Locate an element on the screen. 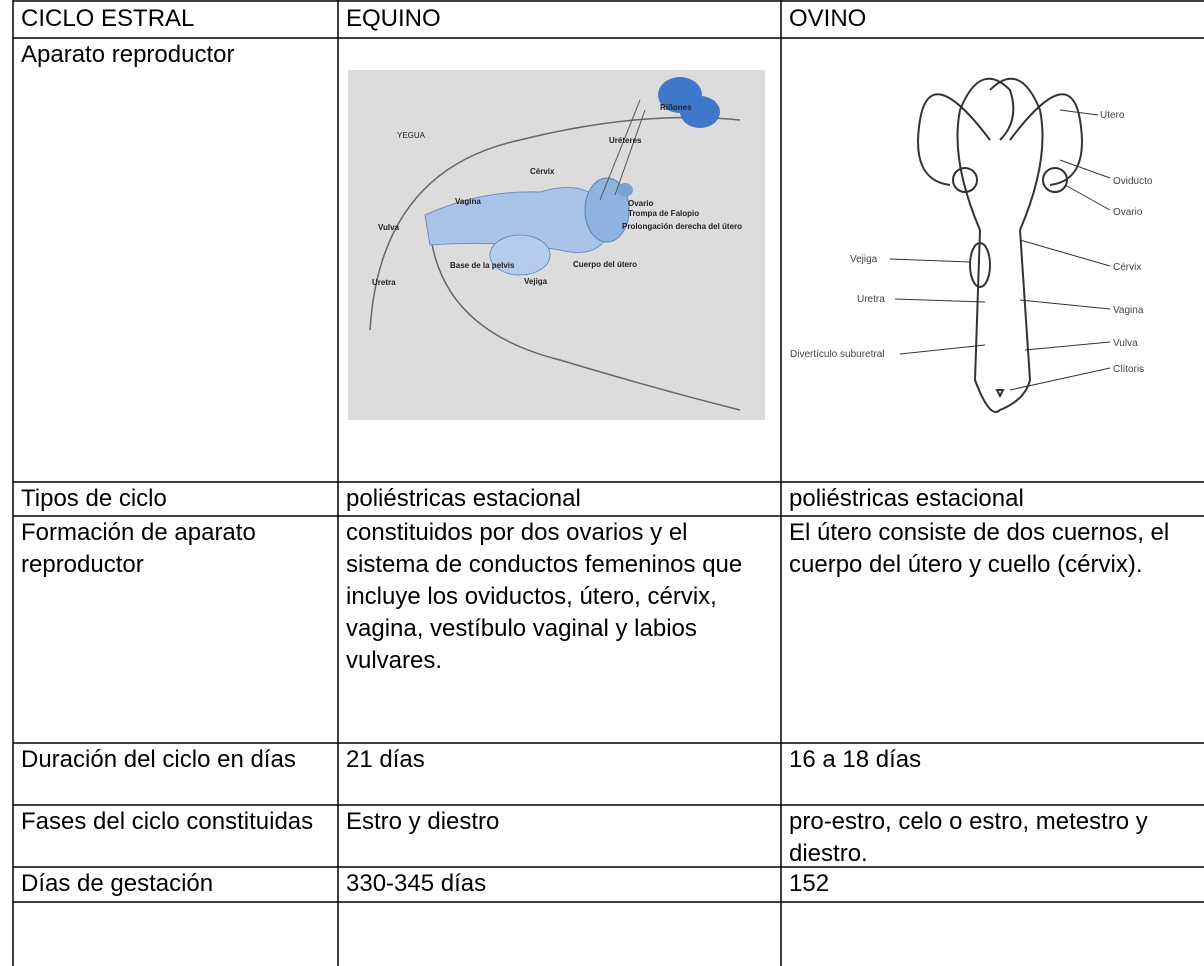 The height and width of the screenshot is (966, 1204). figure-label: Trompa de Falopio is located at coordinates (663, 213).